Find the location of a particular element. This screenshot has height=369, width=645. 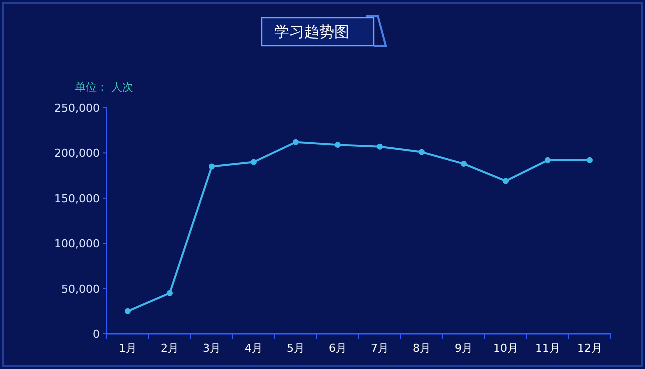

x-tick-label: 12月 is located at coordinates (590, 348).